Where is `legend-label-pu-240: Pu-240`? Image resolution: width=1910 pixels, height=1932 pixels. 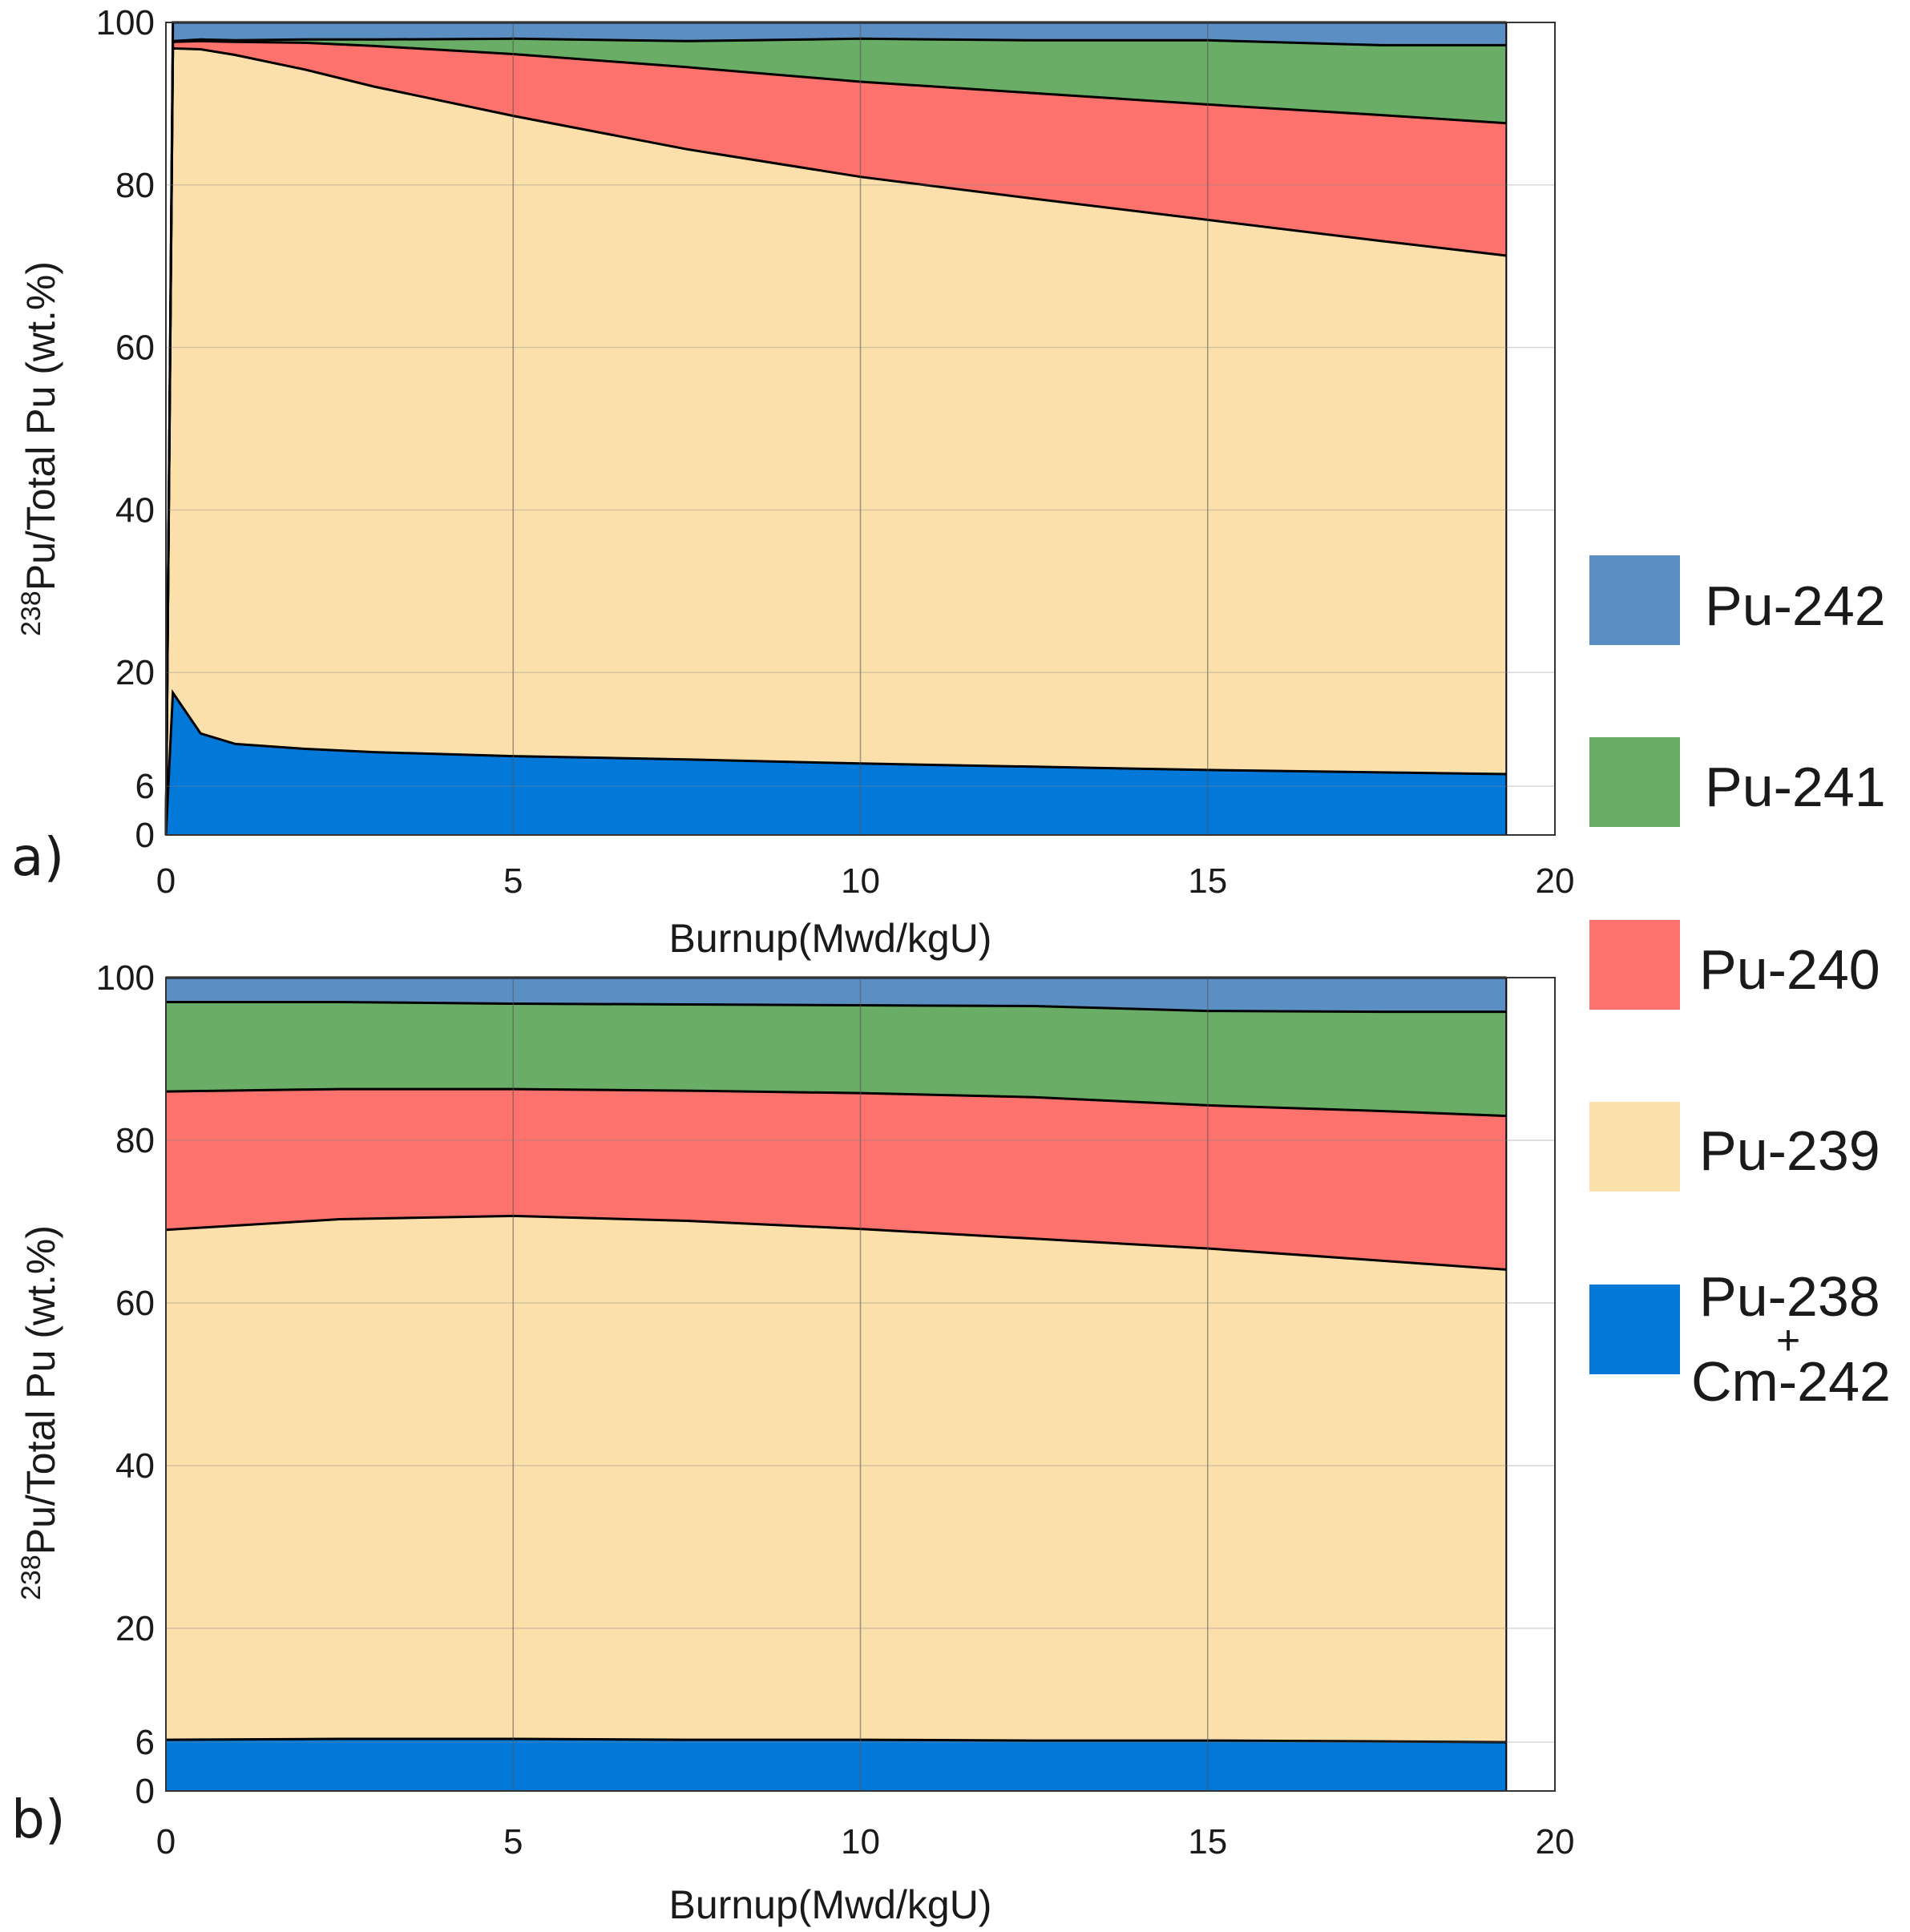
legend-label-pu-240: Pu-240 is located at coordinates (1790, 969).